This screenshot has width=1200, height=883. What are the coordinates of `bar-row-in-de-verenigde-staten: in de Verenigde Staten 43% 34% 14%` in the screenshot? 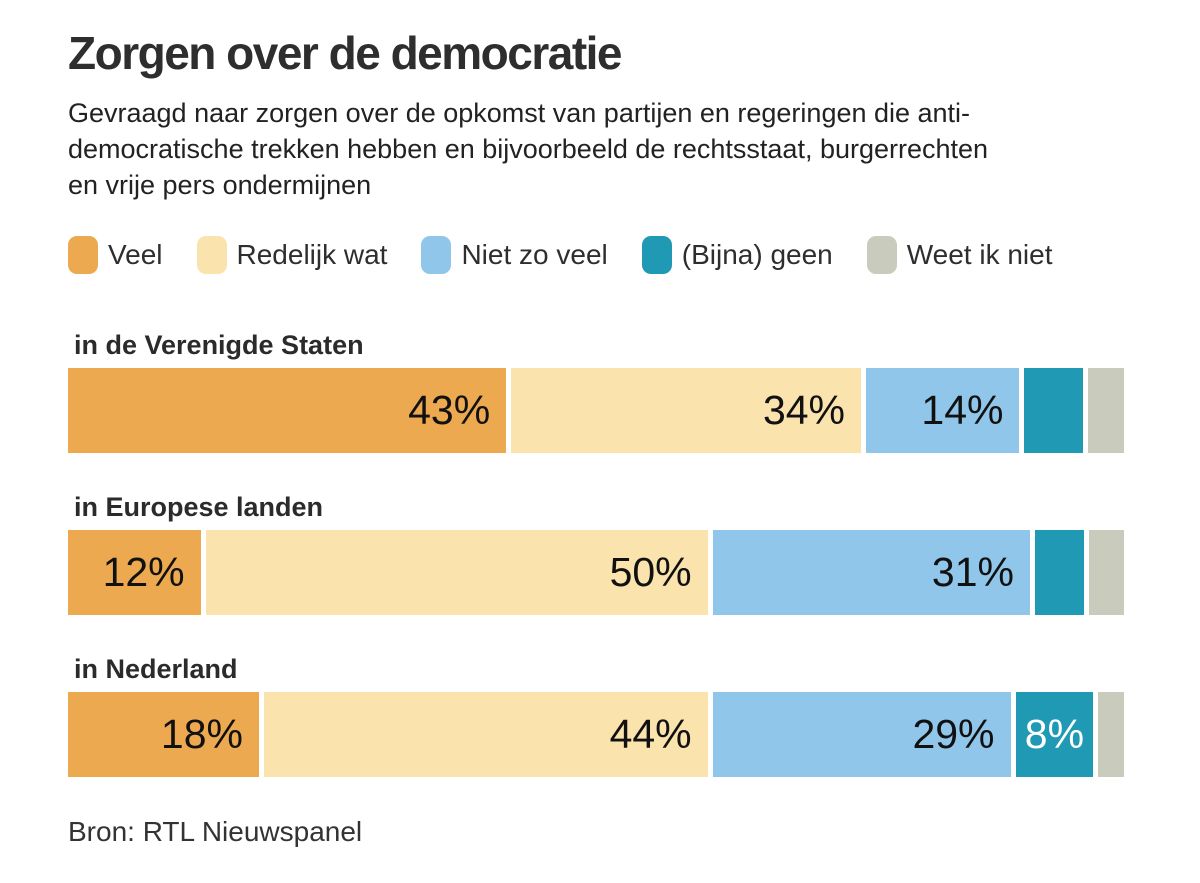 It's located at (596, 391).